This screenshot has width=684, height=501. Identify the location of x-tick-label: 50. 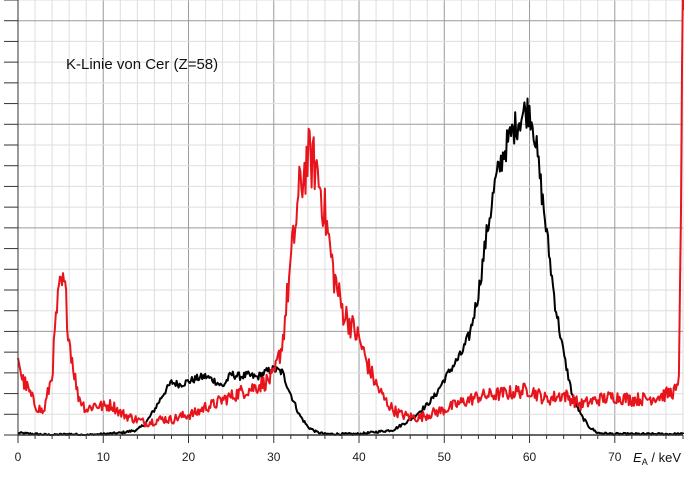
(445, 457).